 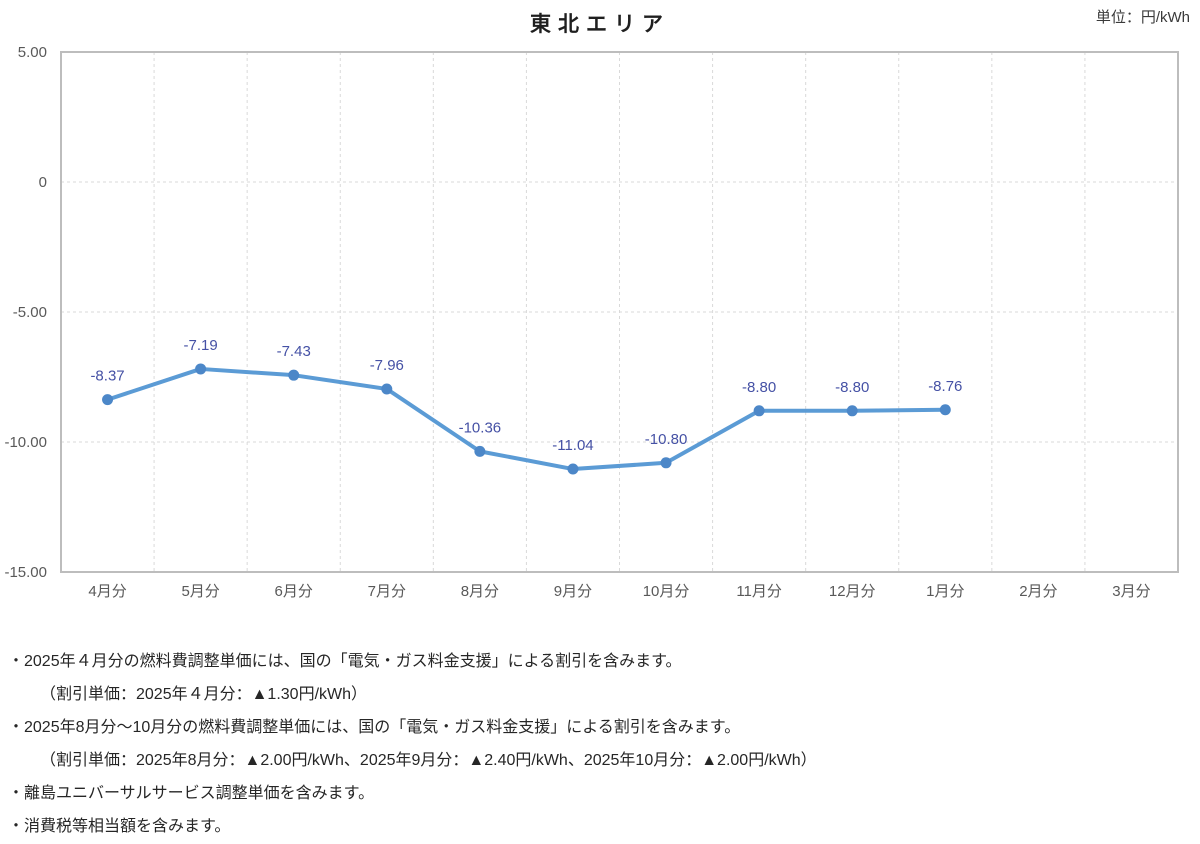 What do you see at coordinates (204, 694) in the screenshot?
I see `note-line: （割引単価：2025年４月分：▲1.30円/kWh）` at bounding box center [204, 694].